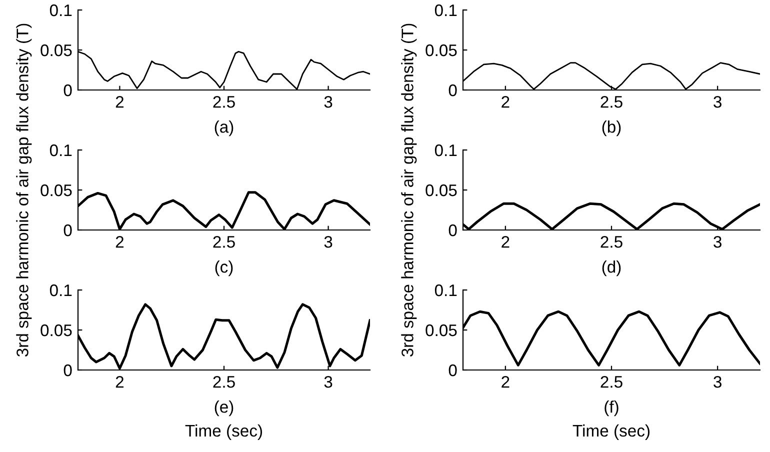 This screenshot has width=770, height=452. Describe the element at coordinates (611, 408) in the screenshot. I see `text: (f)` at that location.